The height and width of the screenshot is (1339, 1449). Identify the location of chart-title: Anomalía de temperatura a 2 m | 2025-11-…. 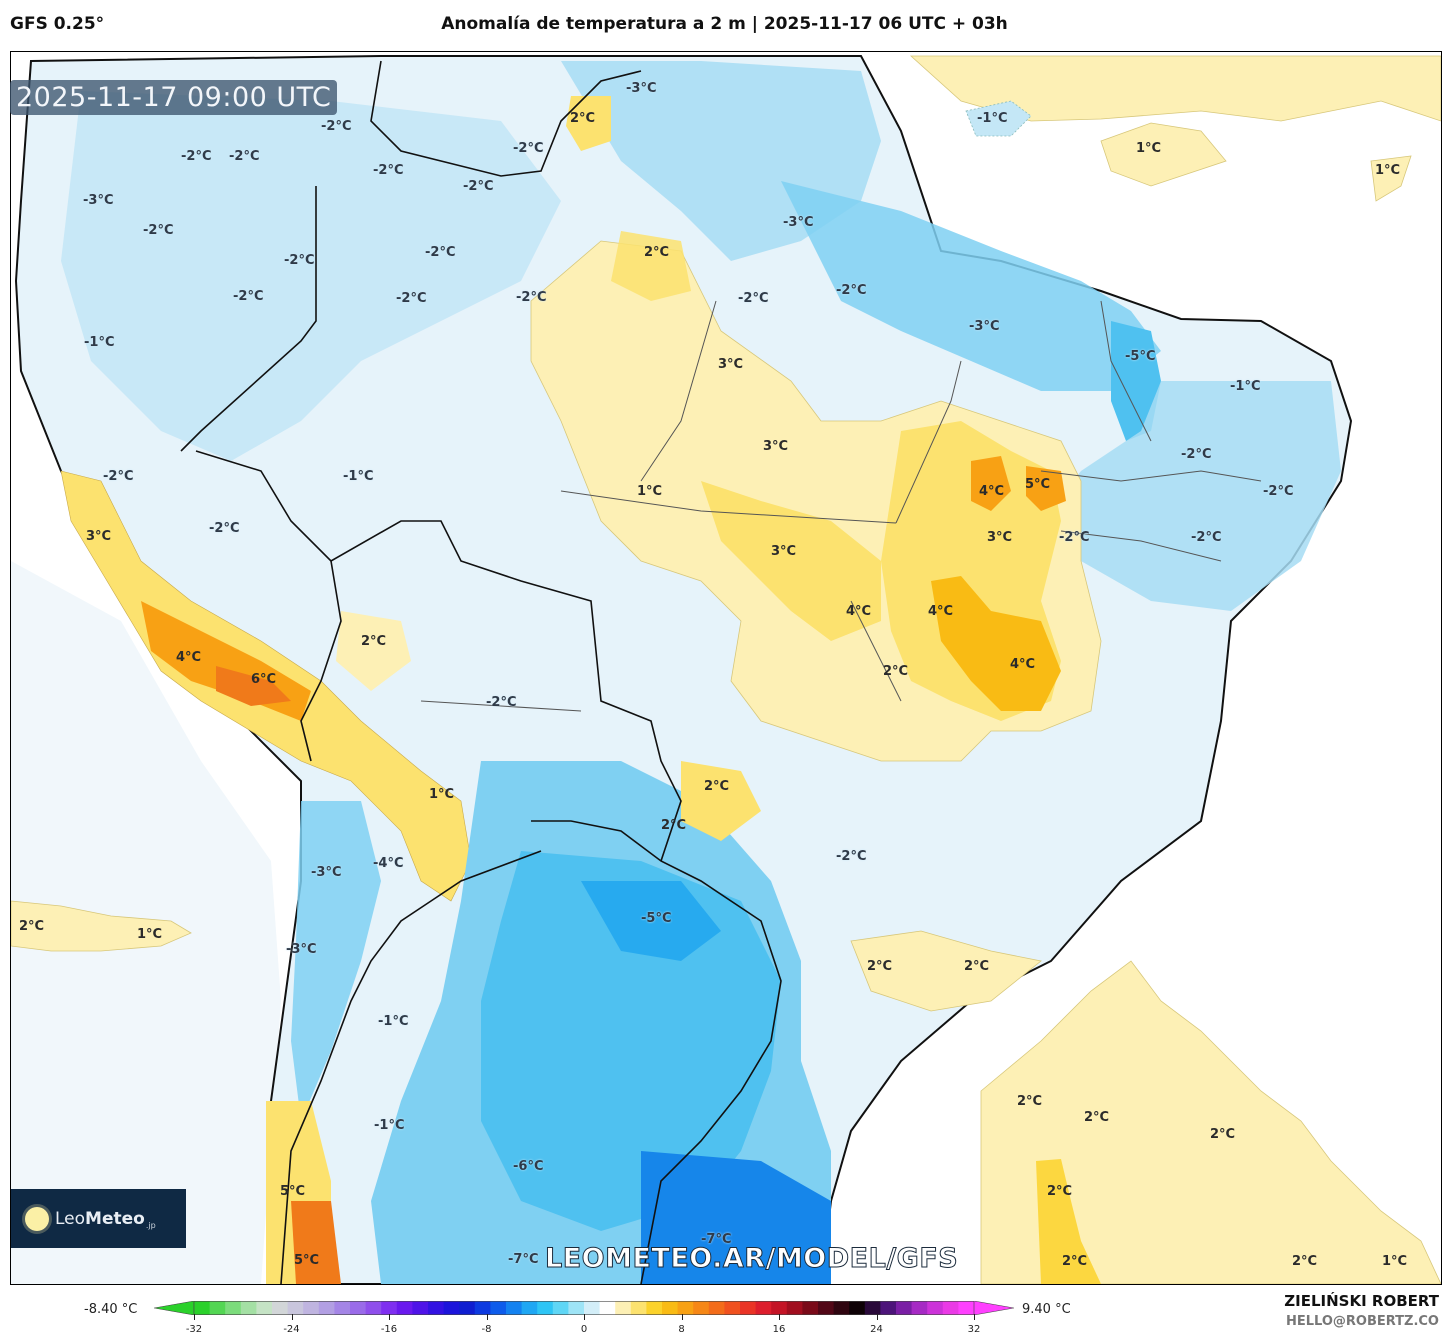
(724, 24).